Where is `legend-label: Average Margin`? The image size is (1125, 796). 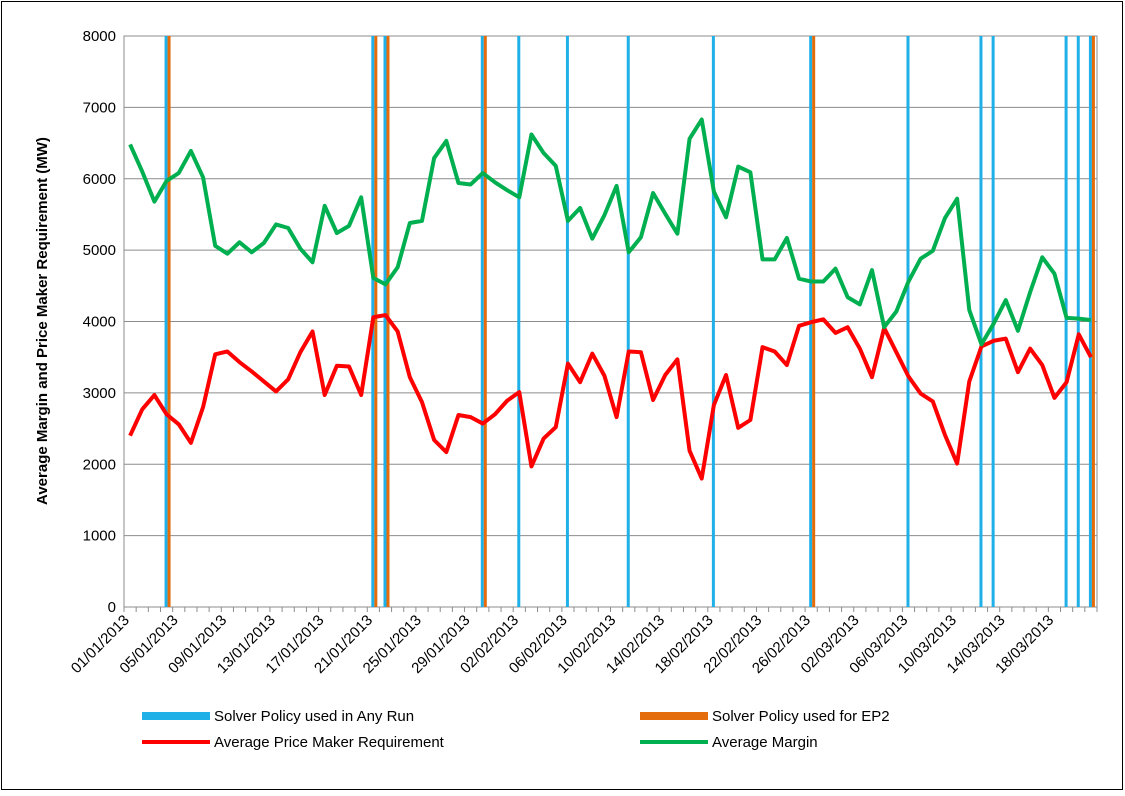
legend-label: Average Margin is located at coordinates (765, 742).